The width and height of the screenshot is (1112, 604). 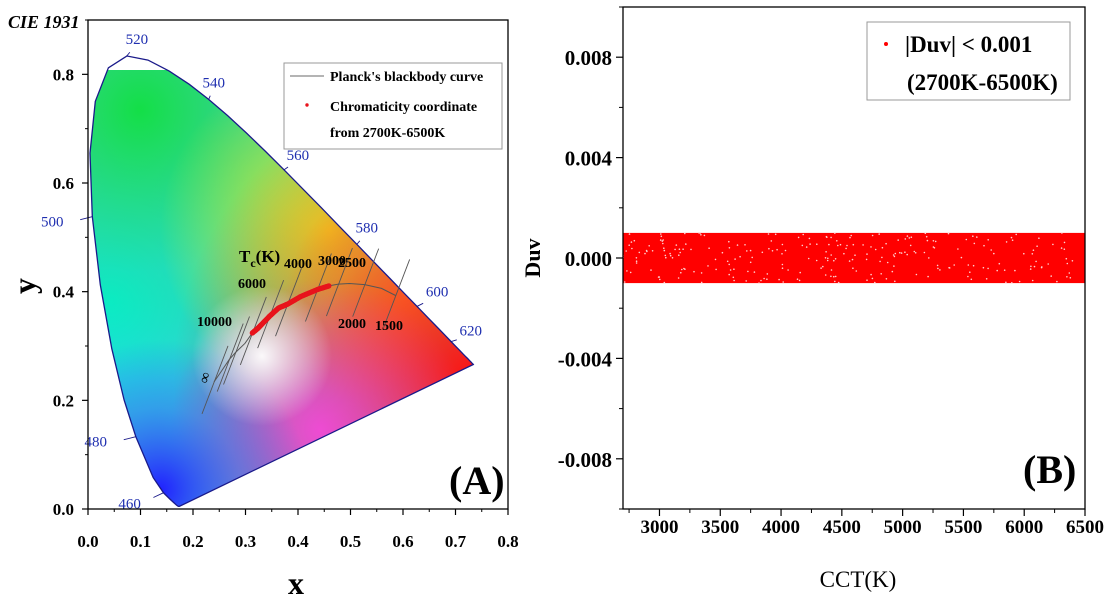 What do you see at coordinates (781, 527) in the screenshot?
I see `x-tick-label-b: 4000` at bounding box center [781, 527].